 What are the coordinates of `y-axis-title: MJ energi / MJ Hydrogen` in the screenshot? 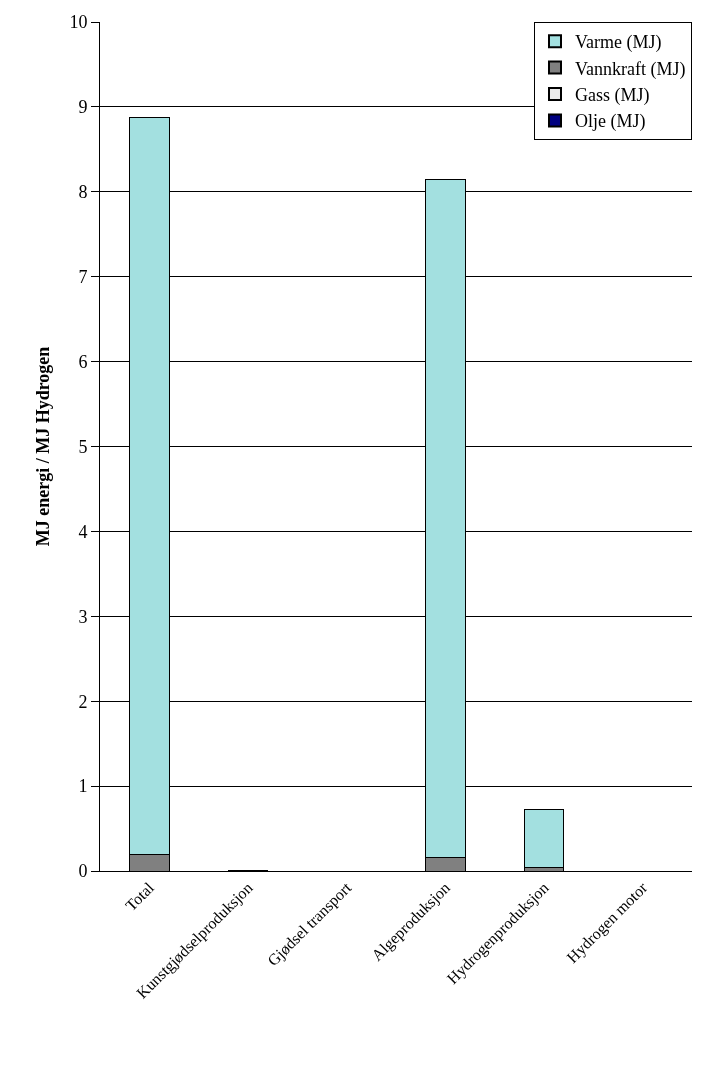 It's located at (42, 446).